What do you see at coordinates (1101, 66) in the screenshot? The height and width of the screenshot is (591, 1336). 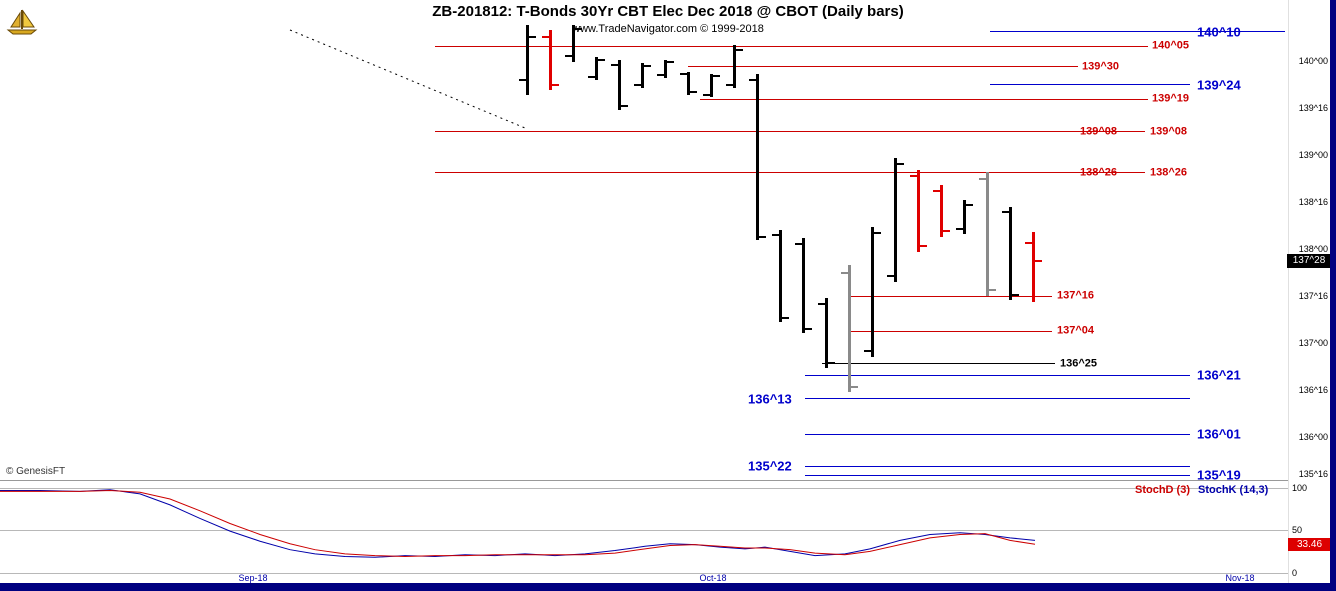 I see `price-line-label-139^30: 139^30` at bounding box center [1101, 66].